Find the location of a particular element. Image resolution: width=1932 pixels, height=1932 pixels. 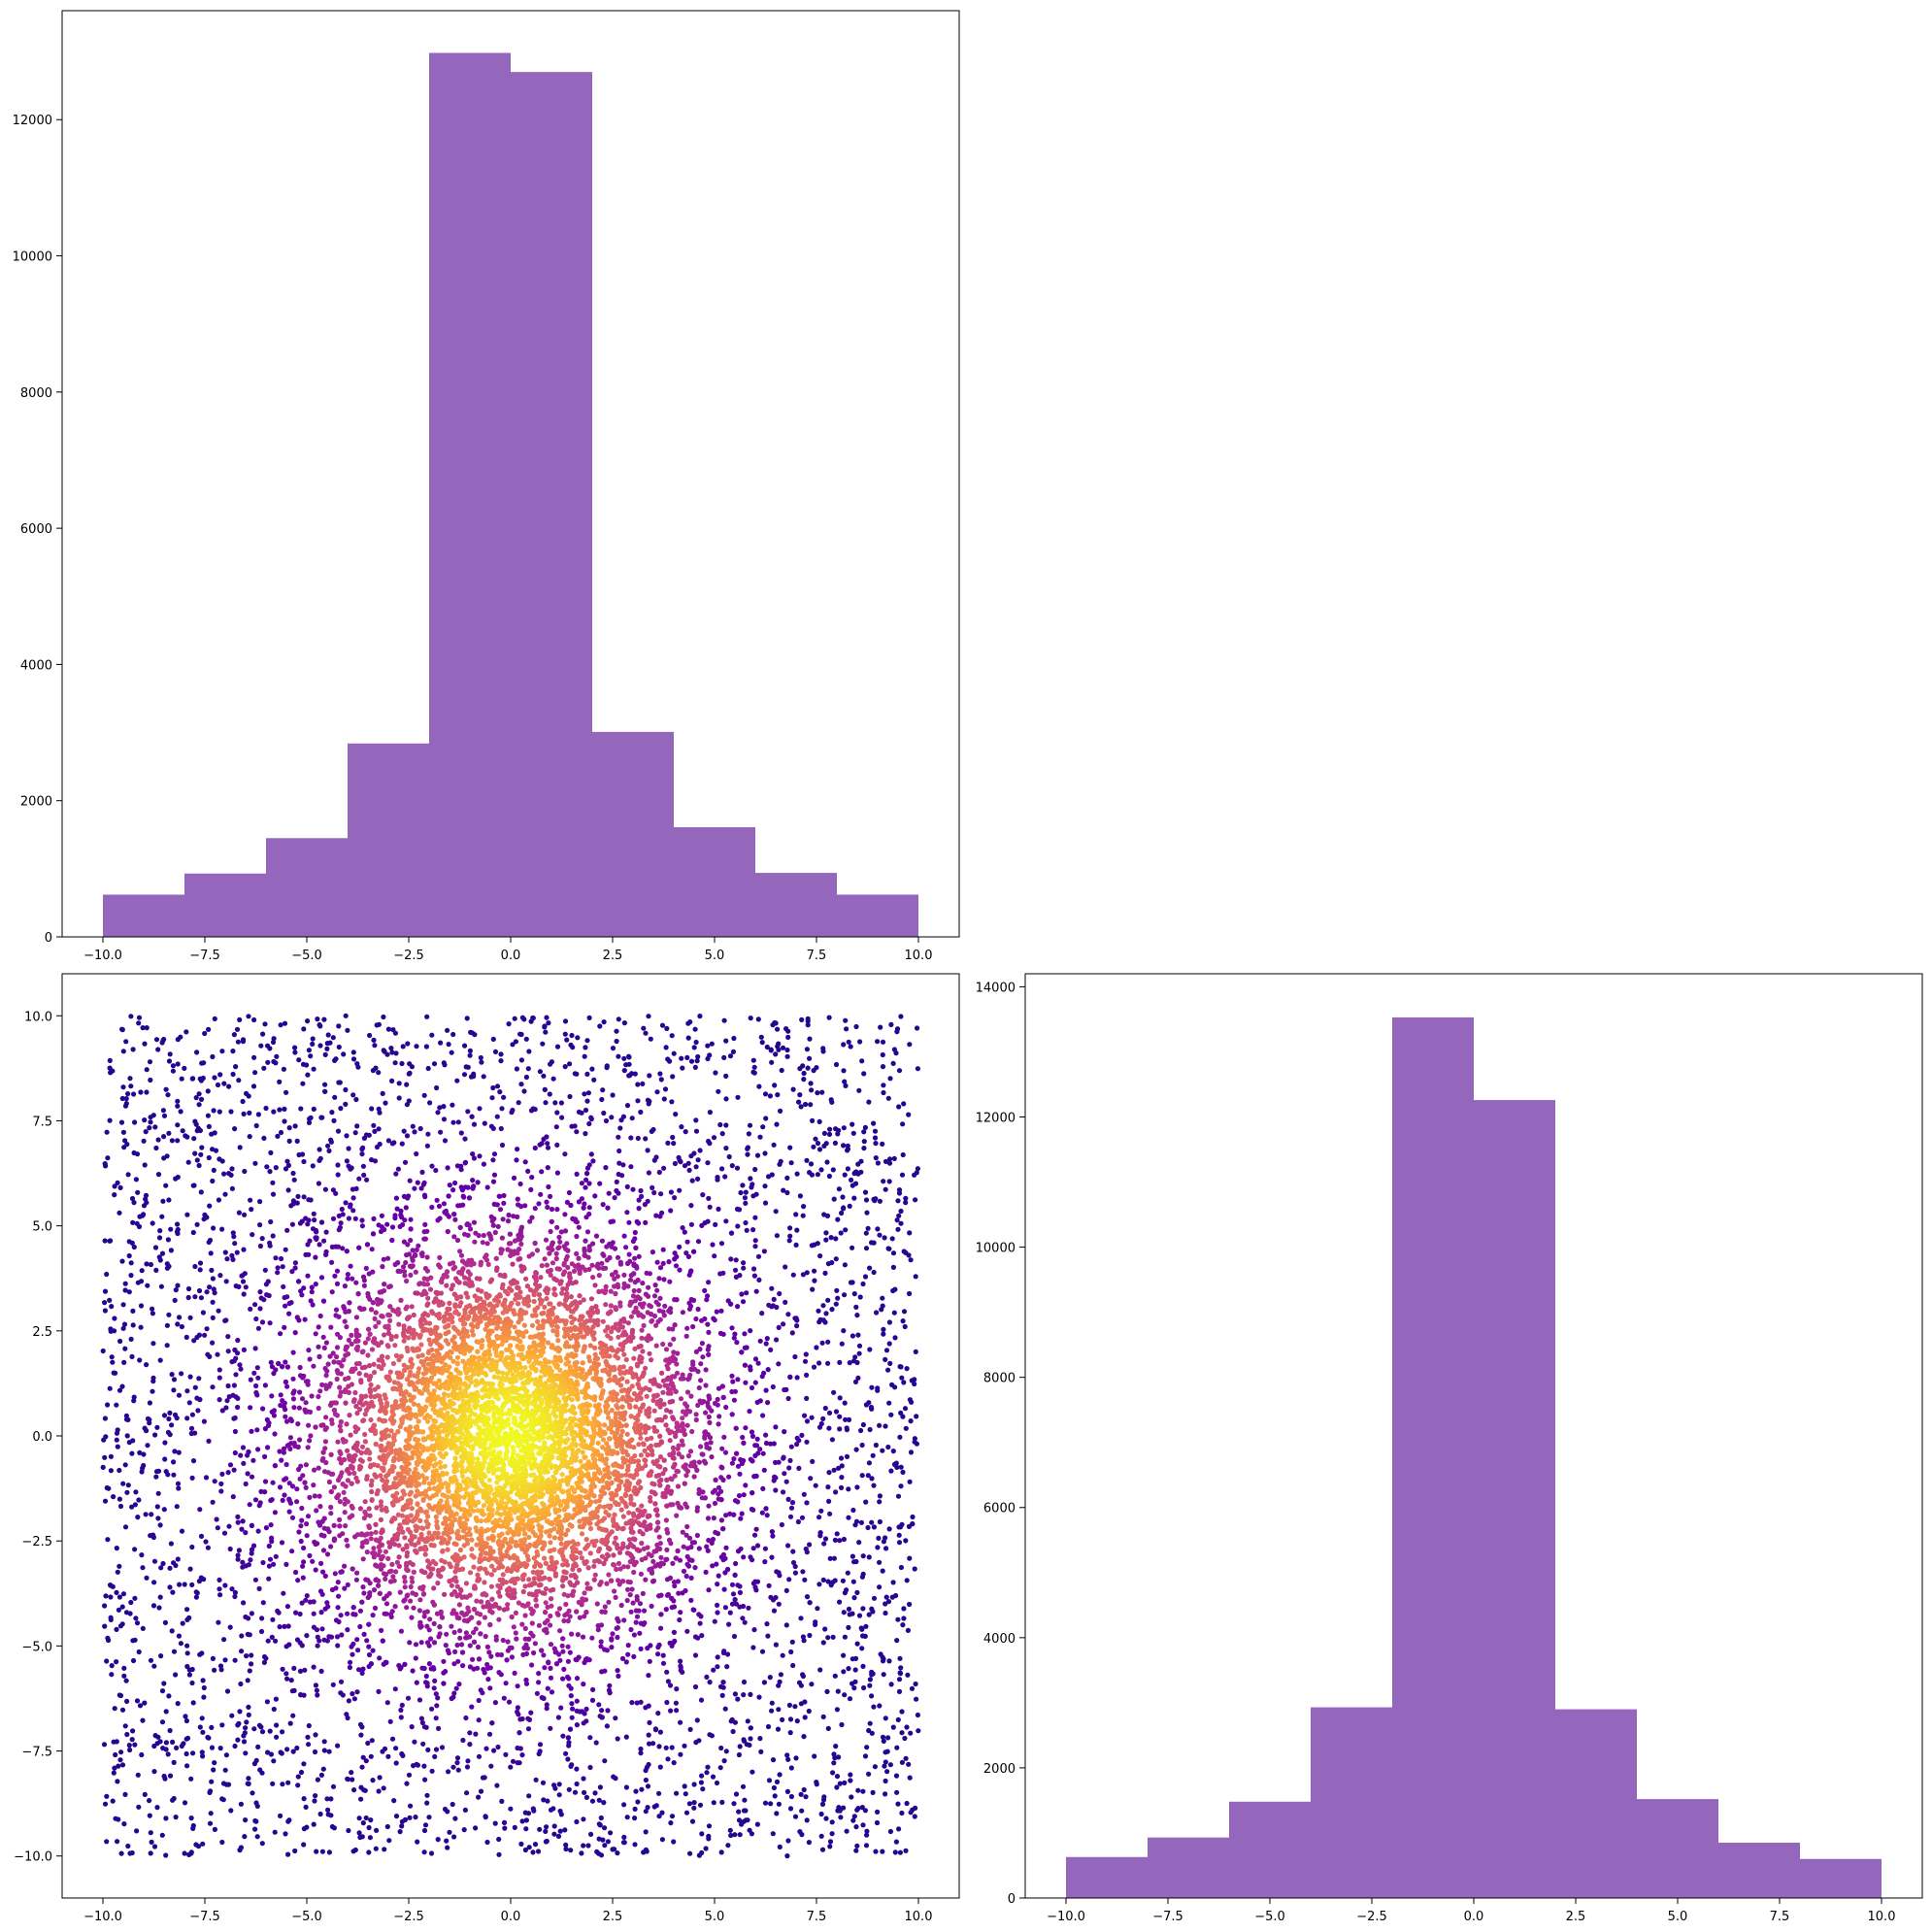

histogram-bar is located at coordinates (878, 915).